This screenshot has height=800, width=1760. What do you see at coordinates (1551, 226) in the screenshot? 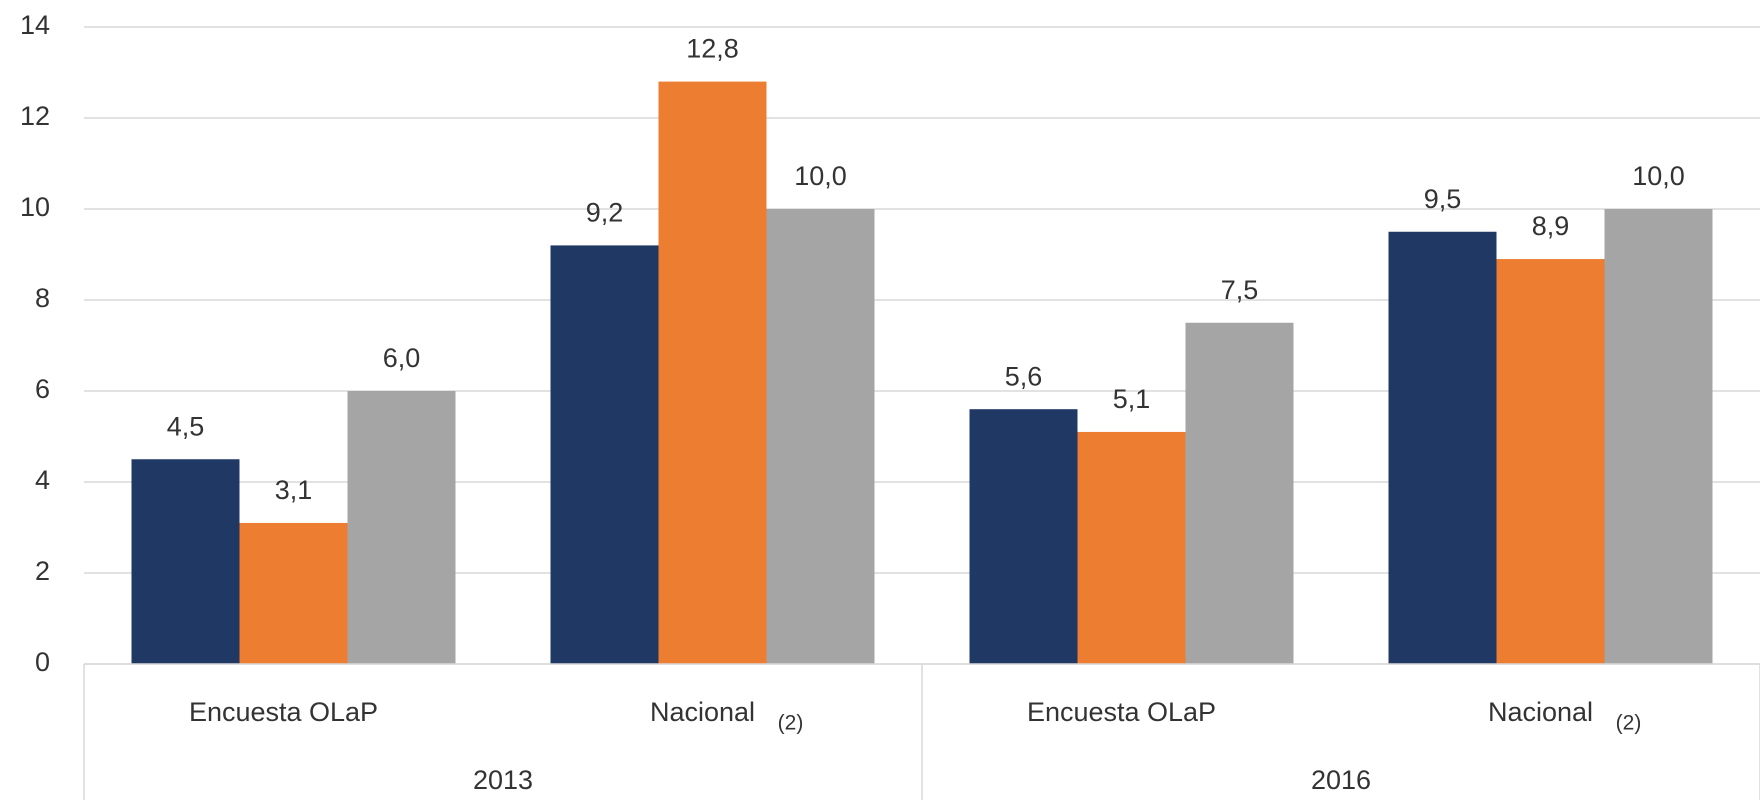
I see `data-label: 8,9` at bounding box center [1551, 226].